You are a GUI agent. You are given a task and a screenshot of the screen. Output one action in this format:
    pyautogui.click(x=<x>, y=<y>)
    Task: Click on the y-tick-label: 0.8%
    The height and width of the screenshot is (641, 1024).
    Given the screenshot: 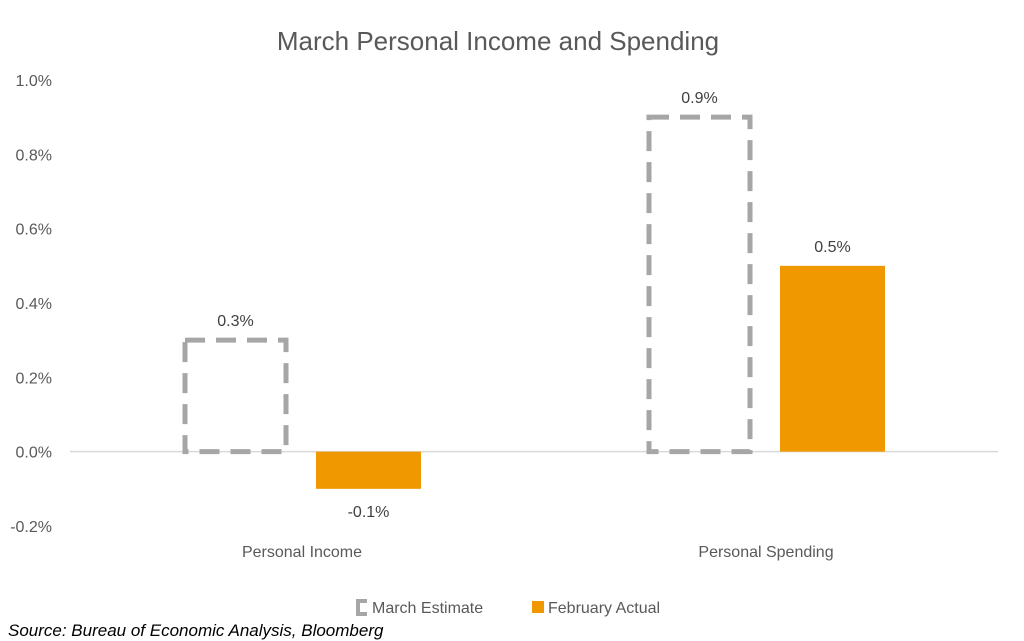 What is the action you would take?
    pyautogui.click(x=34, y=155)
    